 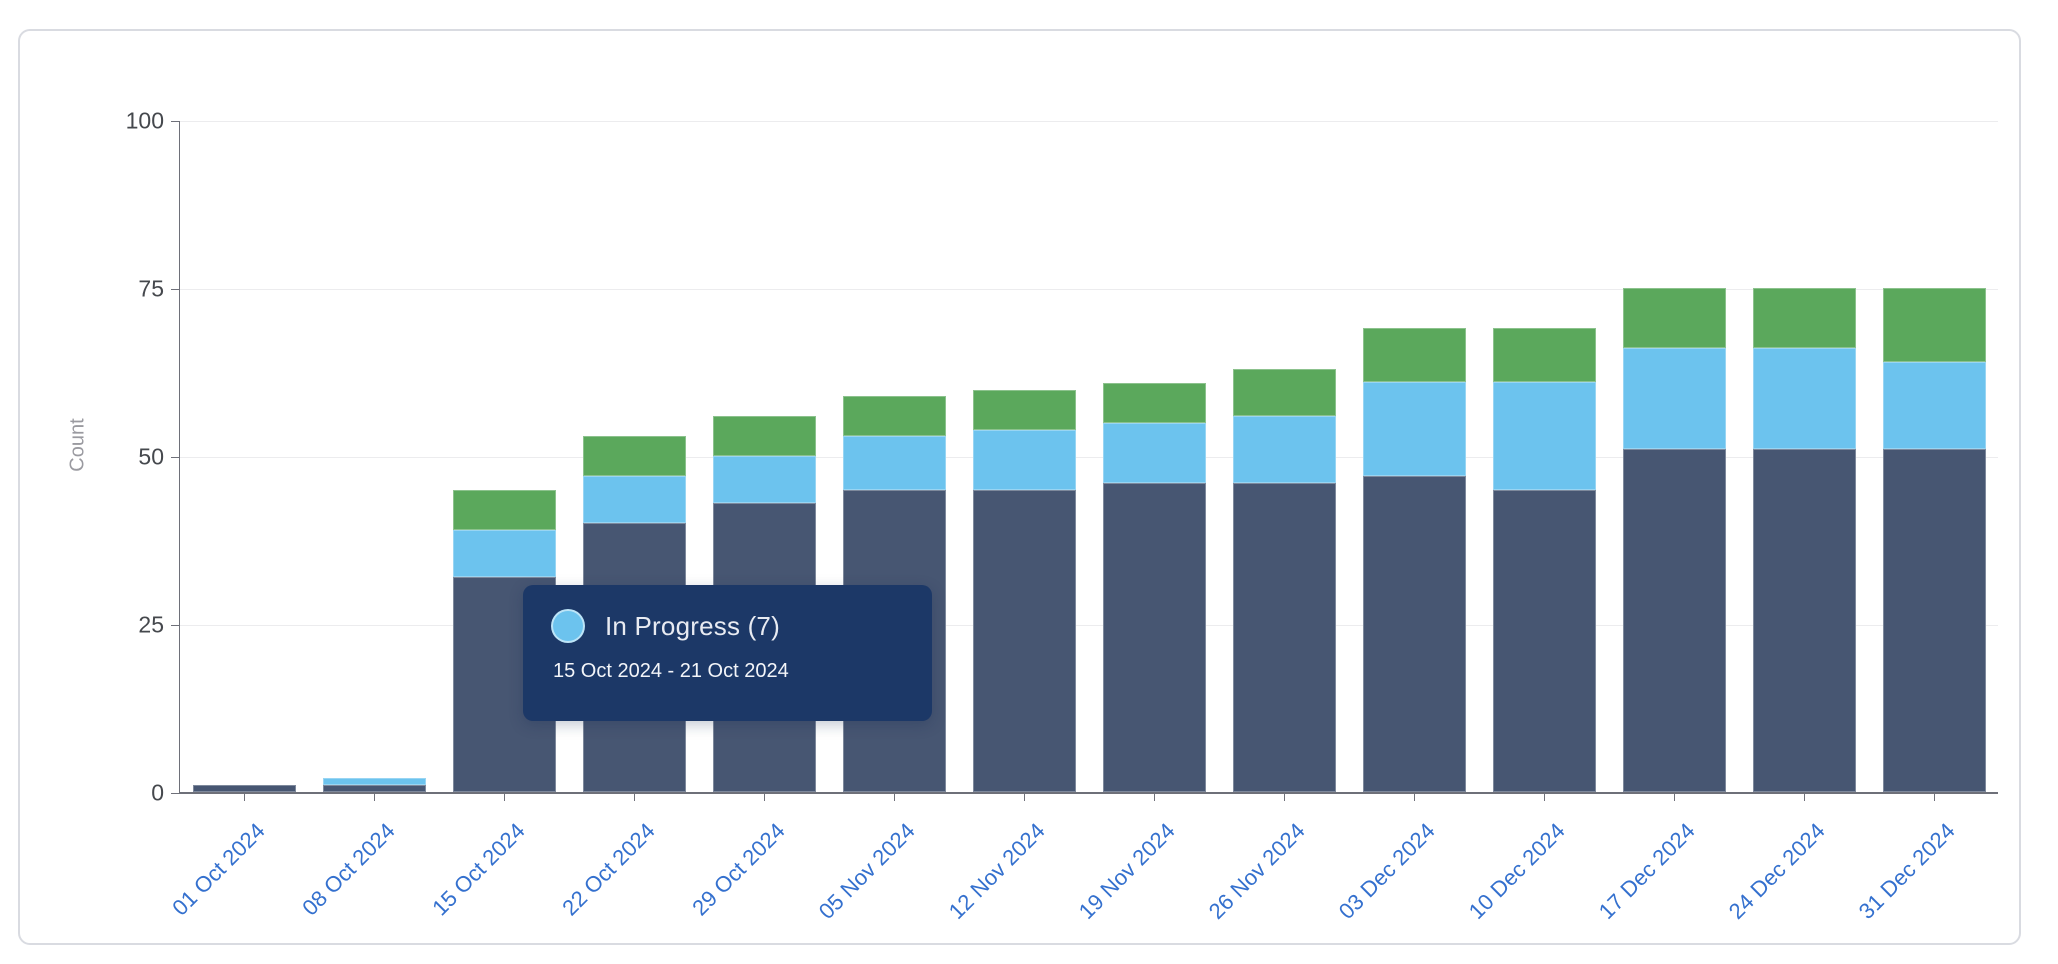 I want to click on y-axis-tick-label: 25, so click(x=151, y=624).